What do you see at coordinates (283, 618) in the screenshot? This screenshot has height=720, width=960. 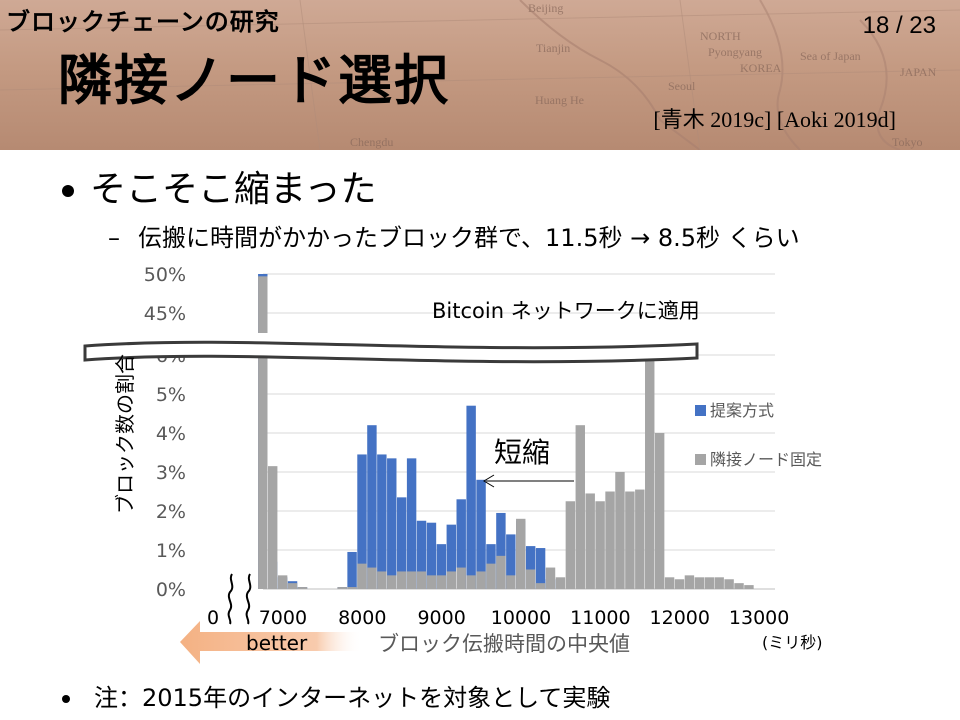 I see `x-tick-label: 7000` at bounding box center [283, 618].